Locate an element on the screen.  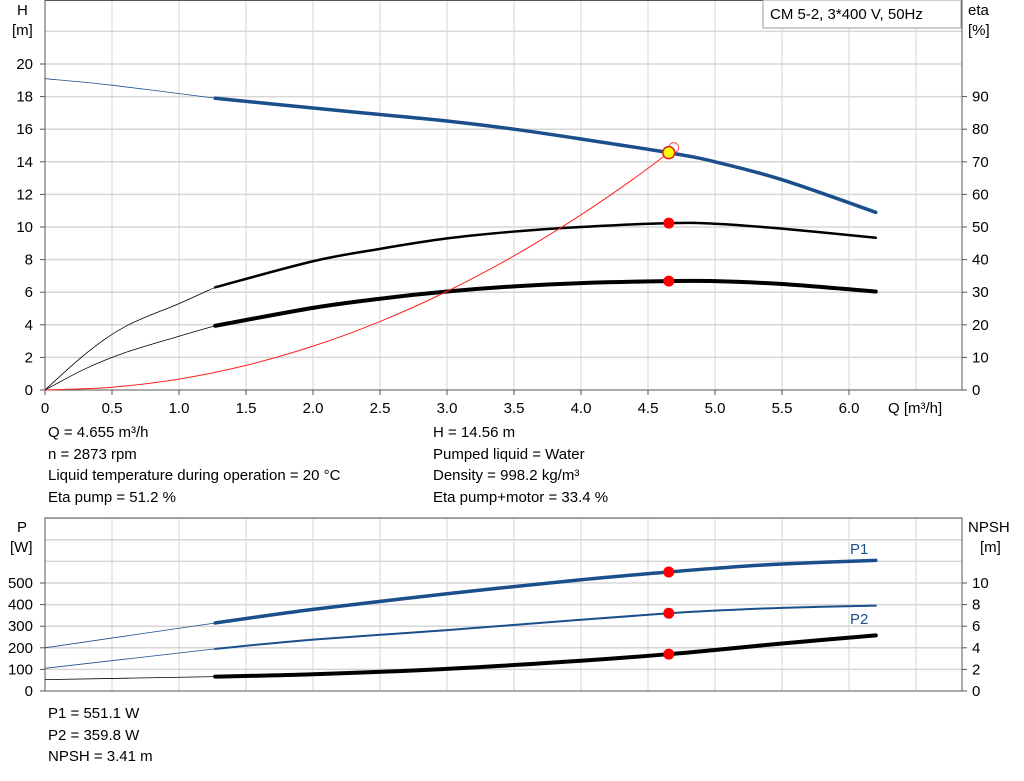
info-density: Density = 998.2 kg/m³ is located at coordinates (506, 475).